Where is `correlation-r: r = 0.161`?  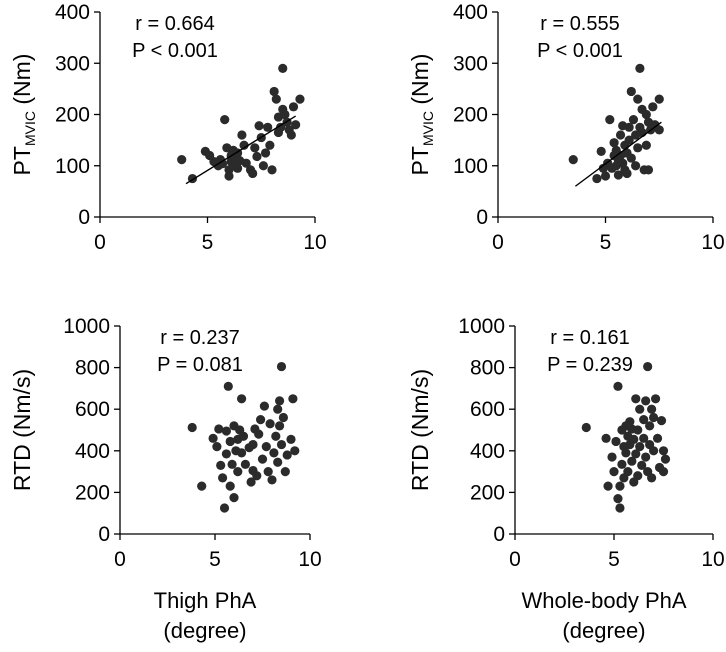 correlation-r: r = 0.161 is located at coordinates (590, 338).